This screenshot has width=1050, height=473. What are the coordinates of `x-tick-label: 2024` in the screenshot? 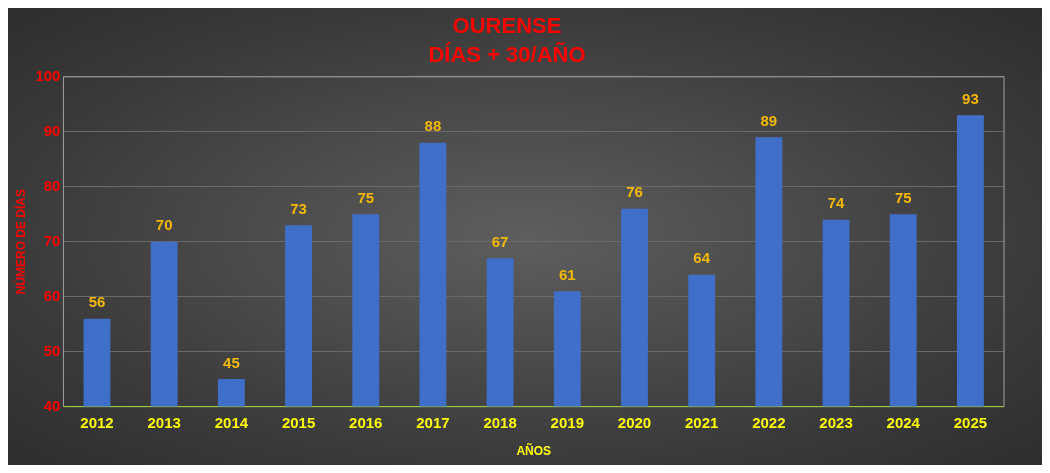 It's located at (903, 422).